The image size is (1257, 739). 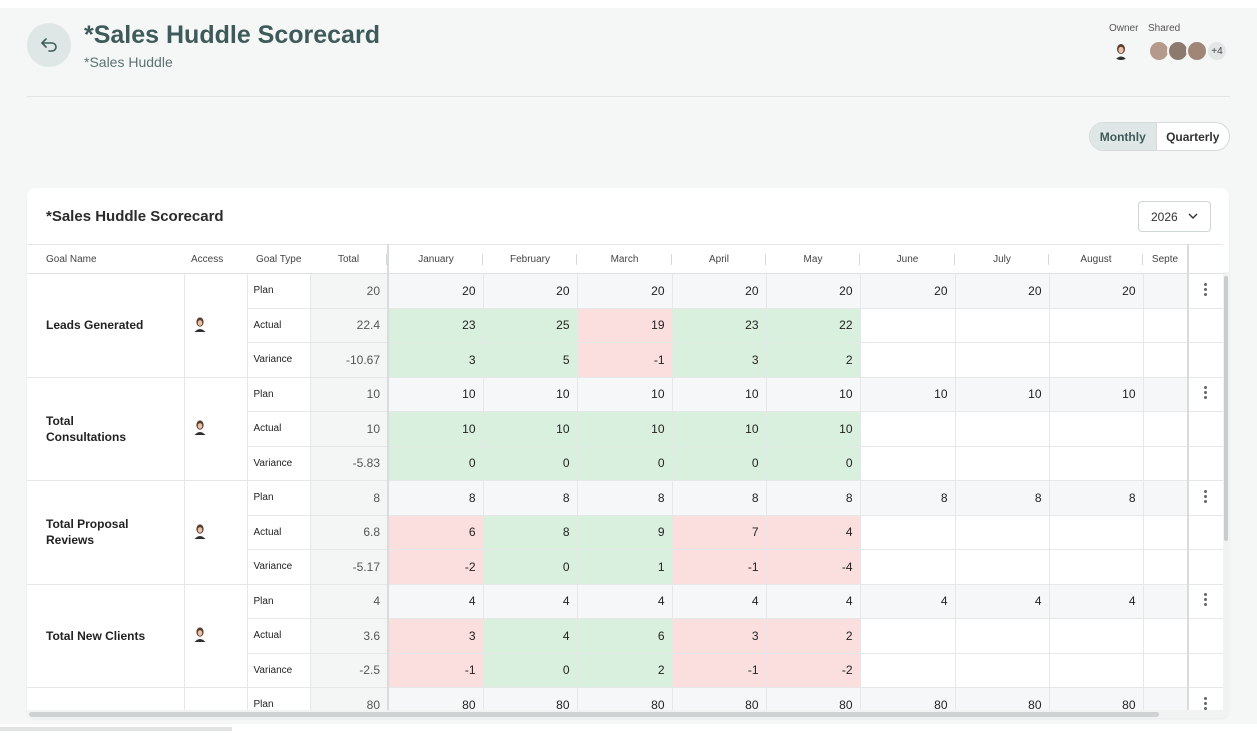 I want to click on column-header: June, so click(x=907, y=259).